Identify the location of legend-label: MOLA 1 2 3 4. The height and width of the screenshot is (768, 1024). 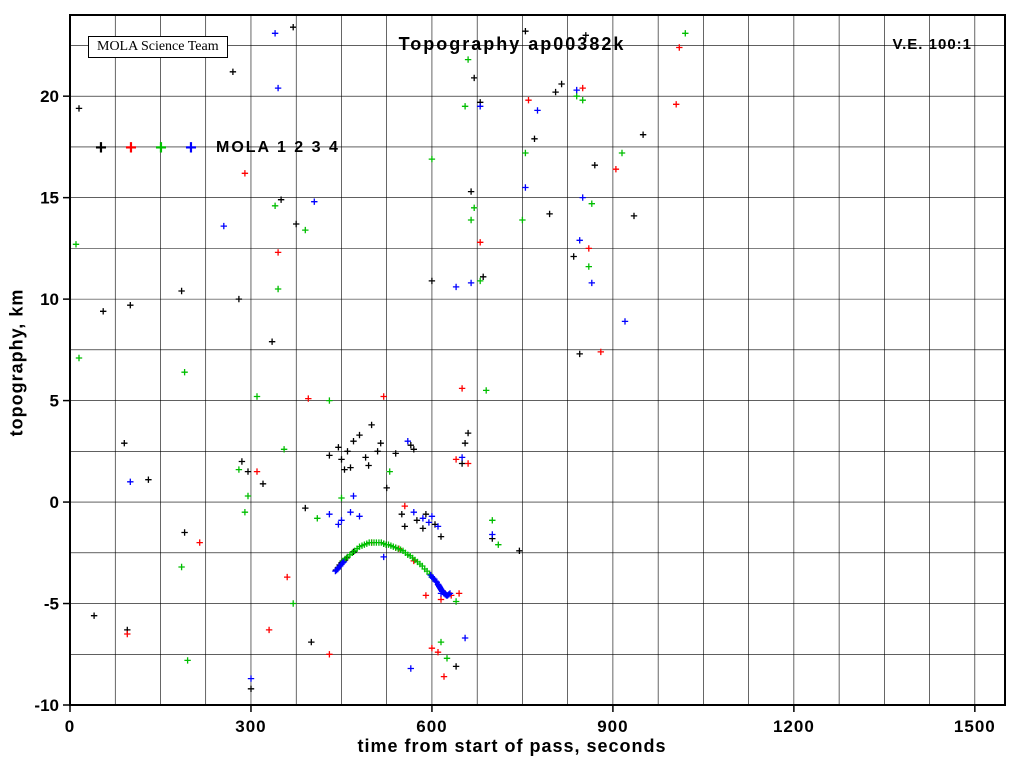
(278, 147).